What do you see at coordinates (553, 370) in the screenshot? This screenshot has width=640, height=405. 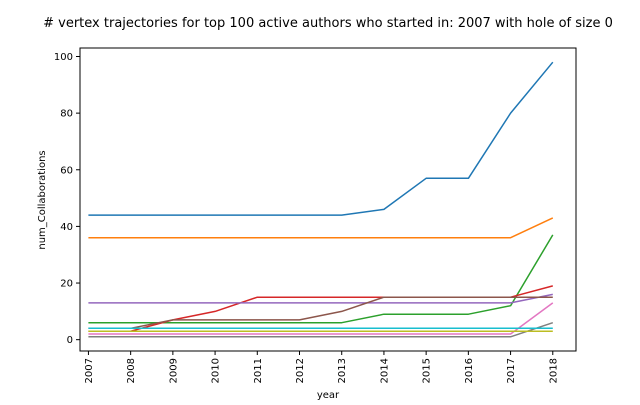 I see `x-tick-label: 2018` at bounding box center [553, 370].